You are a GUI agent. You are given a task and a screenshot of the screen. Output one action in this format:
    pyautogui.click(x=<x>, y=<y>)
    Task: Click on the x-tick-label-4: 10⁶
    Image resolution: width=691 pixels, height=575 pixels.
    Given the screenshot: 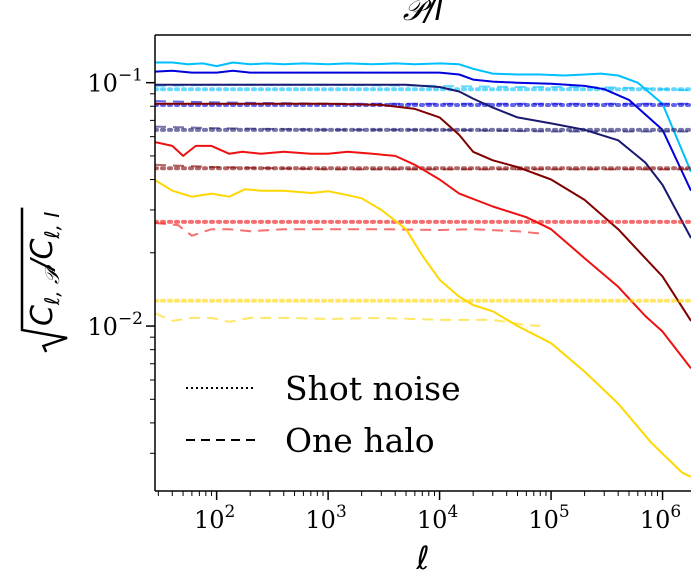 What is the action you would take?
    pyautogui.click(x=660, y=518)
    